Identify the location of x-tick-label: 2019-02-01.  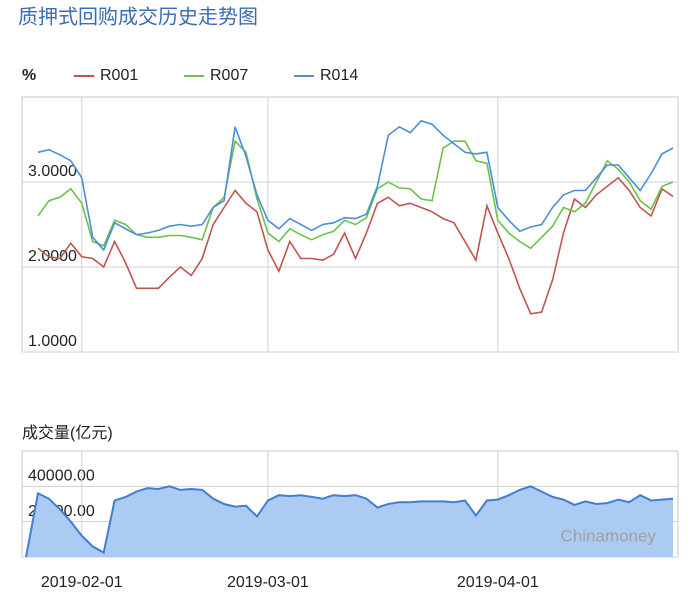
(82, 582).